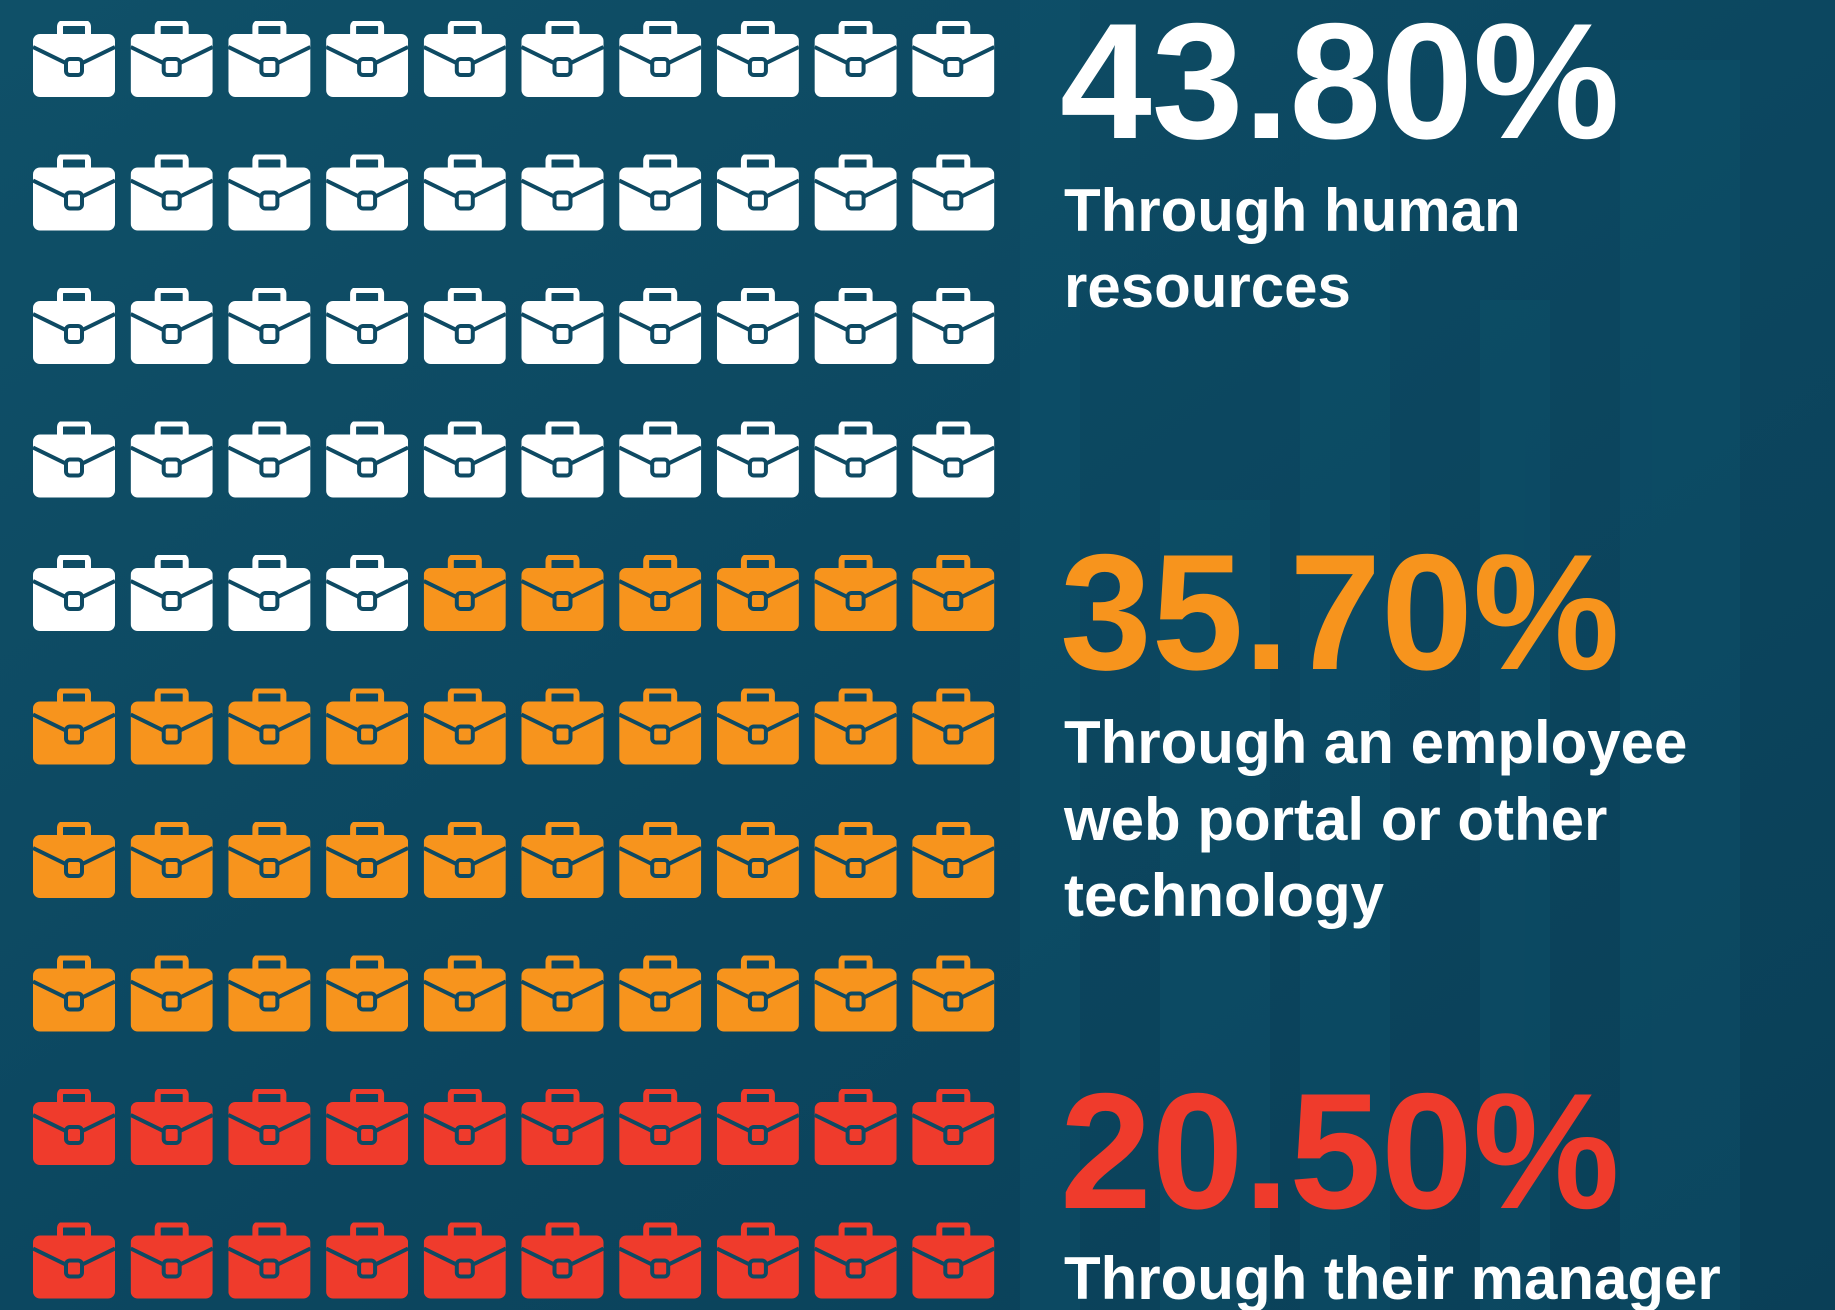  Describe the element at coordinates (1340, 1151) in the screenshot. I see `percentage: 20.50%` at that location.